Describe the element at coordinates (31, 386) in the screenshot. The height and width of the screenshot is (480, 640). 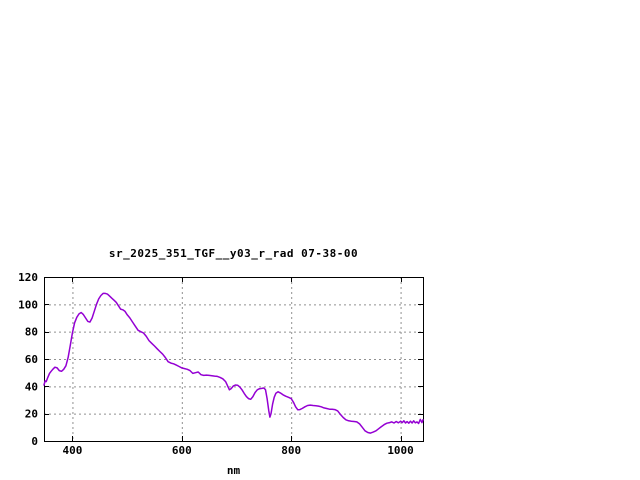
I see `y-tick-label-40: 40` at that location.